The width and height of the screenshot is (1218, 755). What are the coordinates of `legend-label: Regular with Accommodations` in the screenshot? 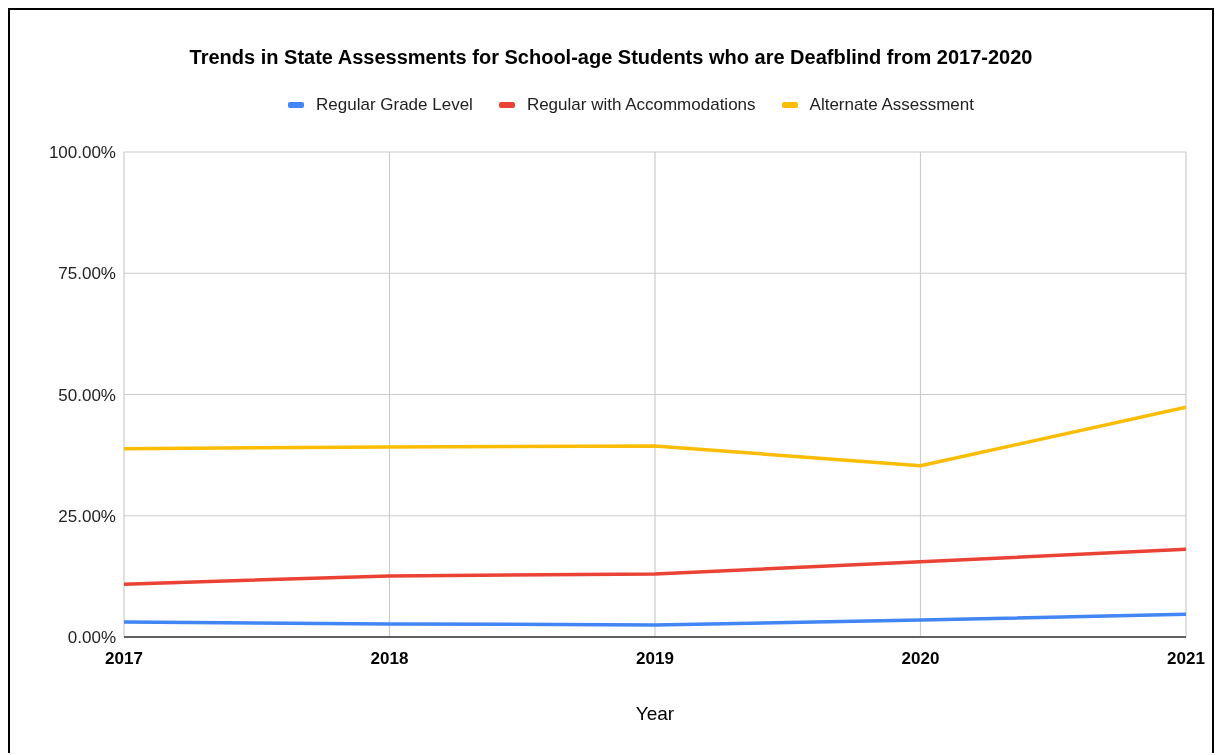 It's located at (641, 105).